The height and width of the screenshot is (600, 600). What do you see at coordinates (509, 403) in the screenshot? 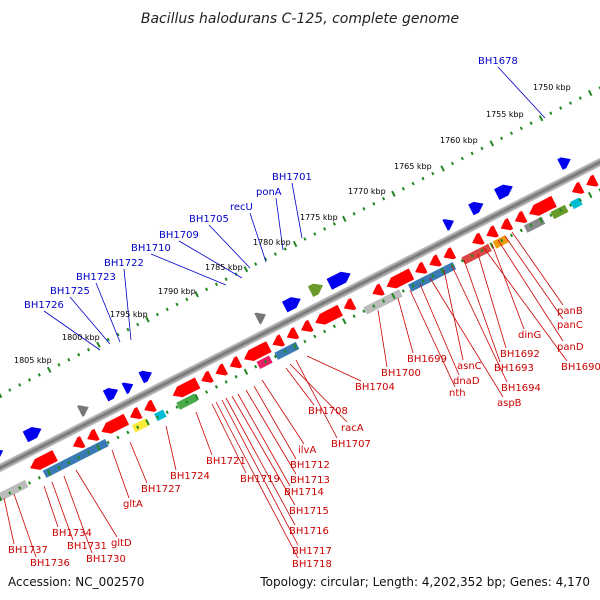
I see `reverse-gene-label: aspB` at bounding box center [509, 403].